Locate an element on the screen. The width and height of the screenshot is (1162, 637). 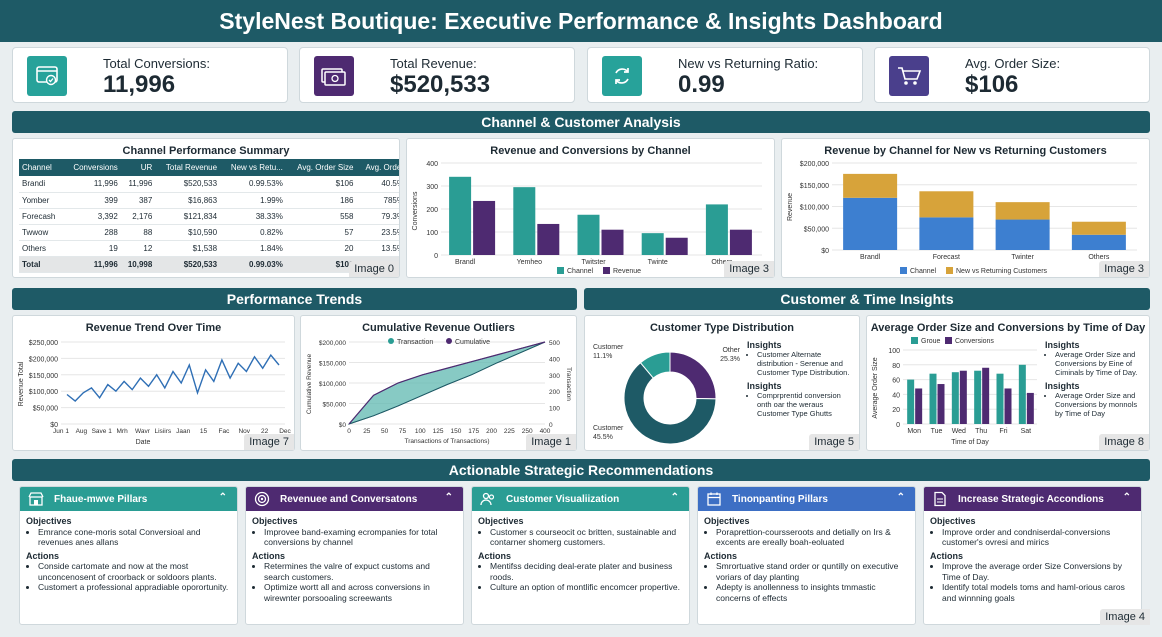
x-tick-label: Brandl is located at coordinates (465, 262).